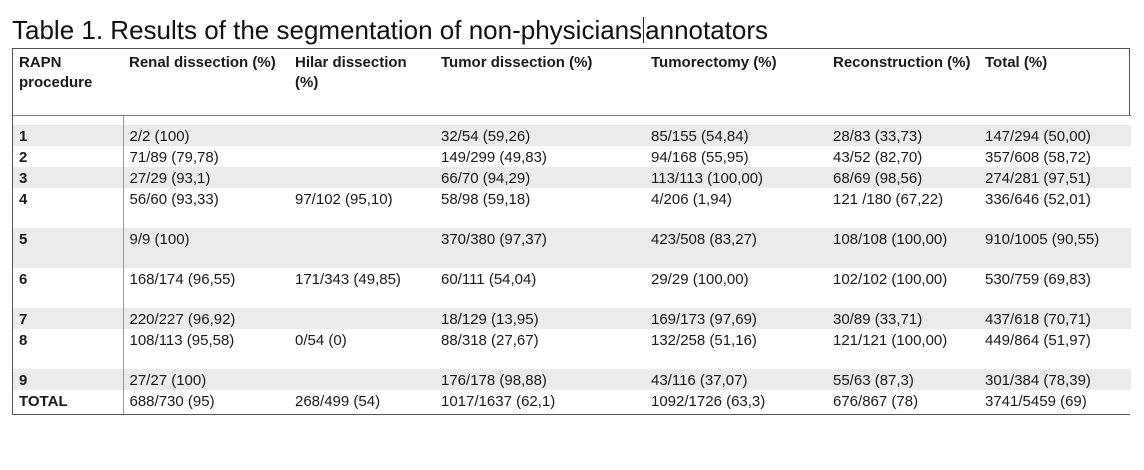  Describe the element at coordinates (206, 248) in the screenshot. I see `cell-renal: 9/9 (100)` at that location.